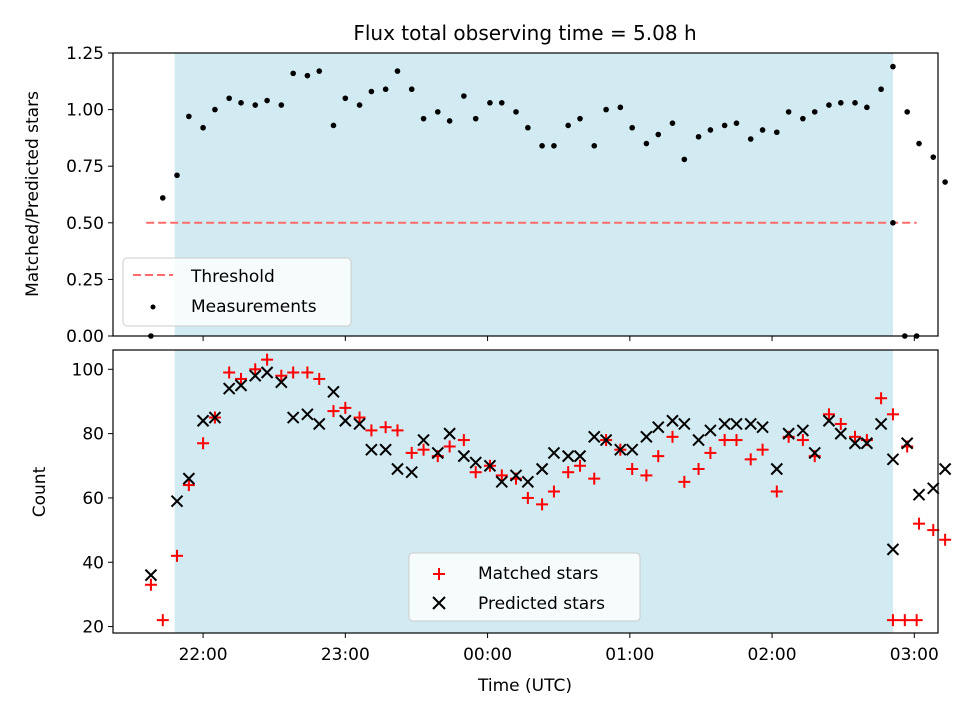  Describe the element at coordinates (345, 655) in the screenshot. I see `x-tick-label: 23:00` at that location.